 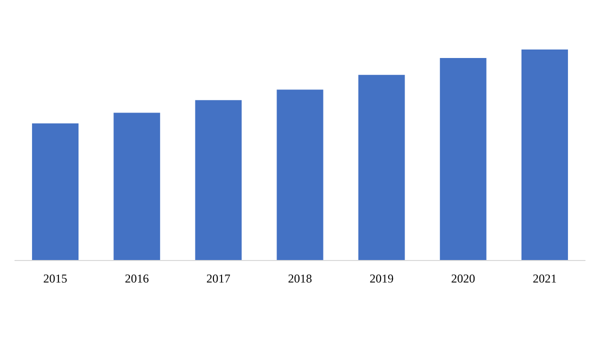 What do you see at coordinates (463, 279) in the screenshot?
I see `x-tick-label: 2020` at bounding box center [463, 279].